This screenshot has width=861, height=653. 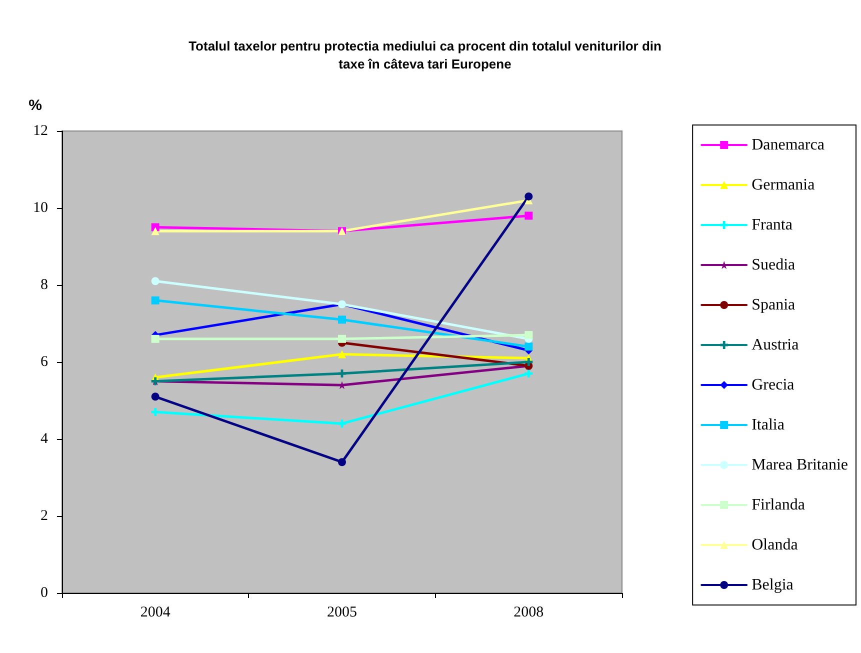 I want to click on x-tick-label: 2005, so click(x=342, y=612).